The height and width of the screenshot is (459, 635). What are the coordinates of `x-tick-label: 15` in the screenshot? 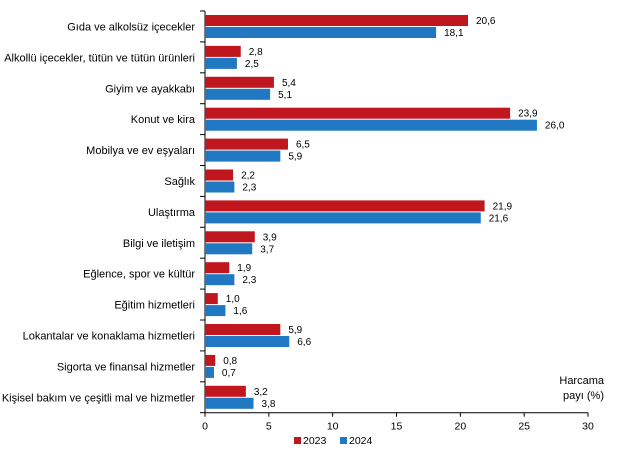 It's located at (397, 427).